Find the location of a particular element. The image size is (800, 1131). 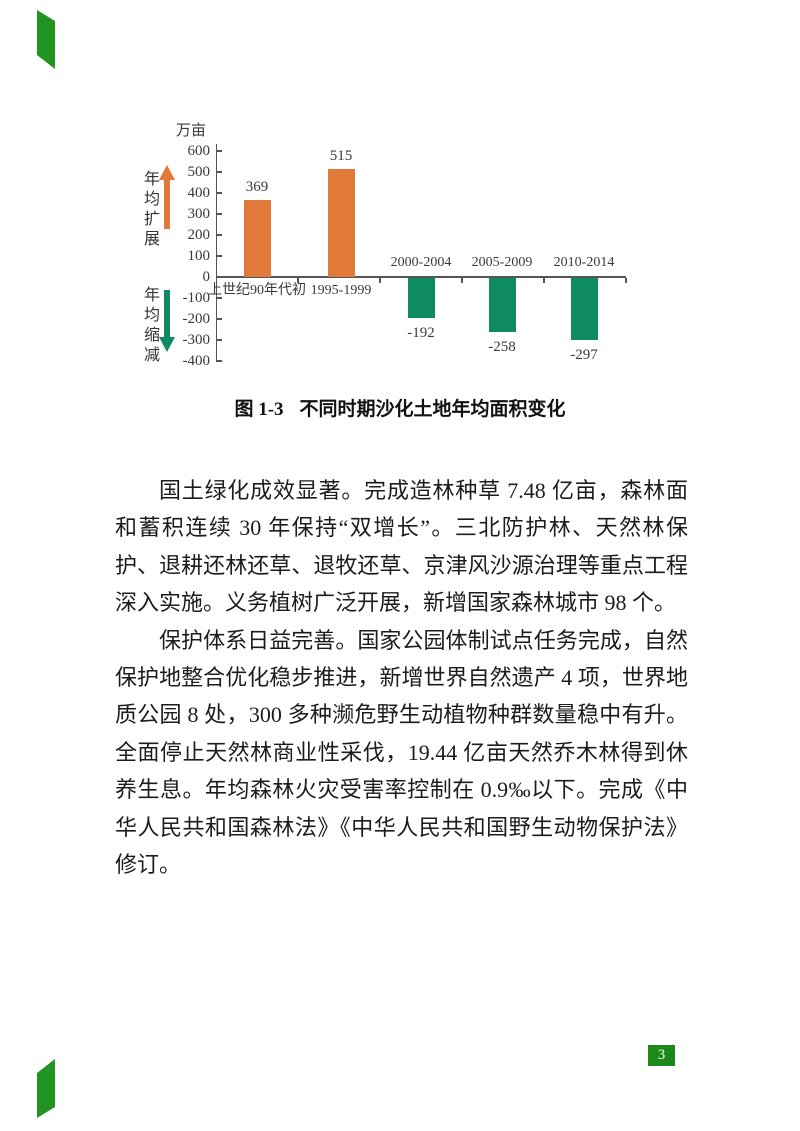

body-text-line: 保护地整合优化稳步推进，新增世界自然遗产 4 项，世界地 is located at coordinates (401, 677).